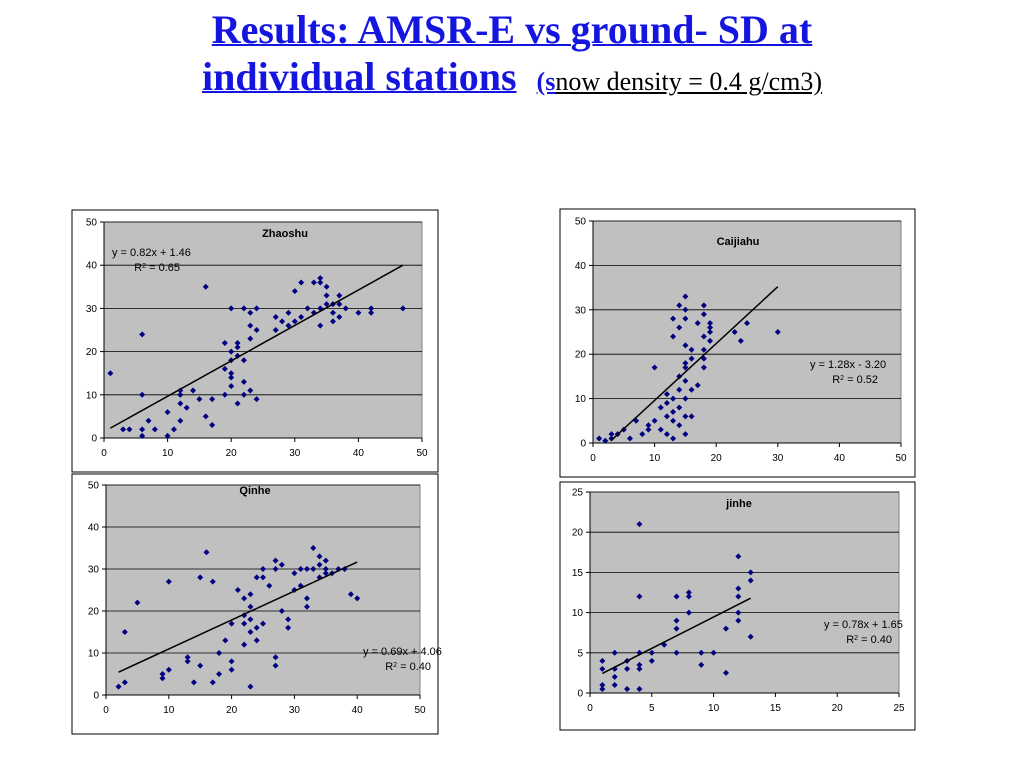 The width and height of the screenshot is (1024, 768). Describe the element at coordinates (94, 528) in the screenshot. I see `y-tick-label: 40` at that location.